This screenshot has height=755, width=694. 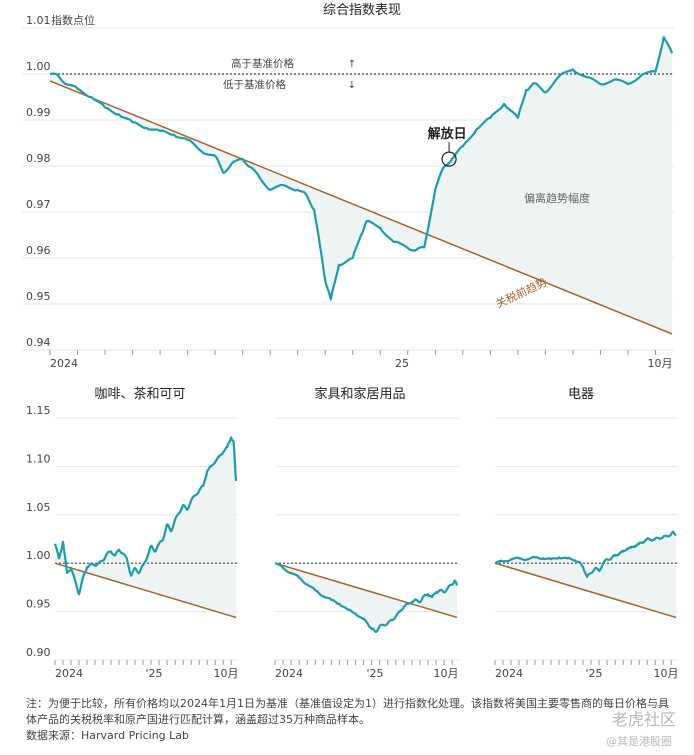 I want to click on x-tick-3-1: '25, so click(x=593, y=673).